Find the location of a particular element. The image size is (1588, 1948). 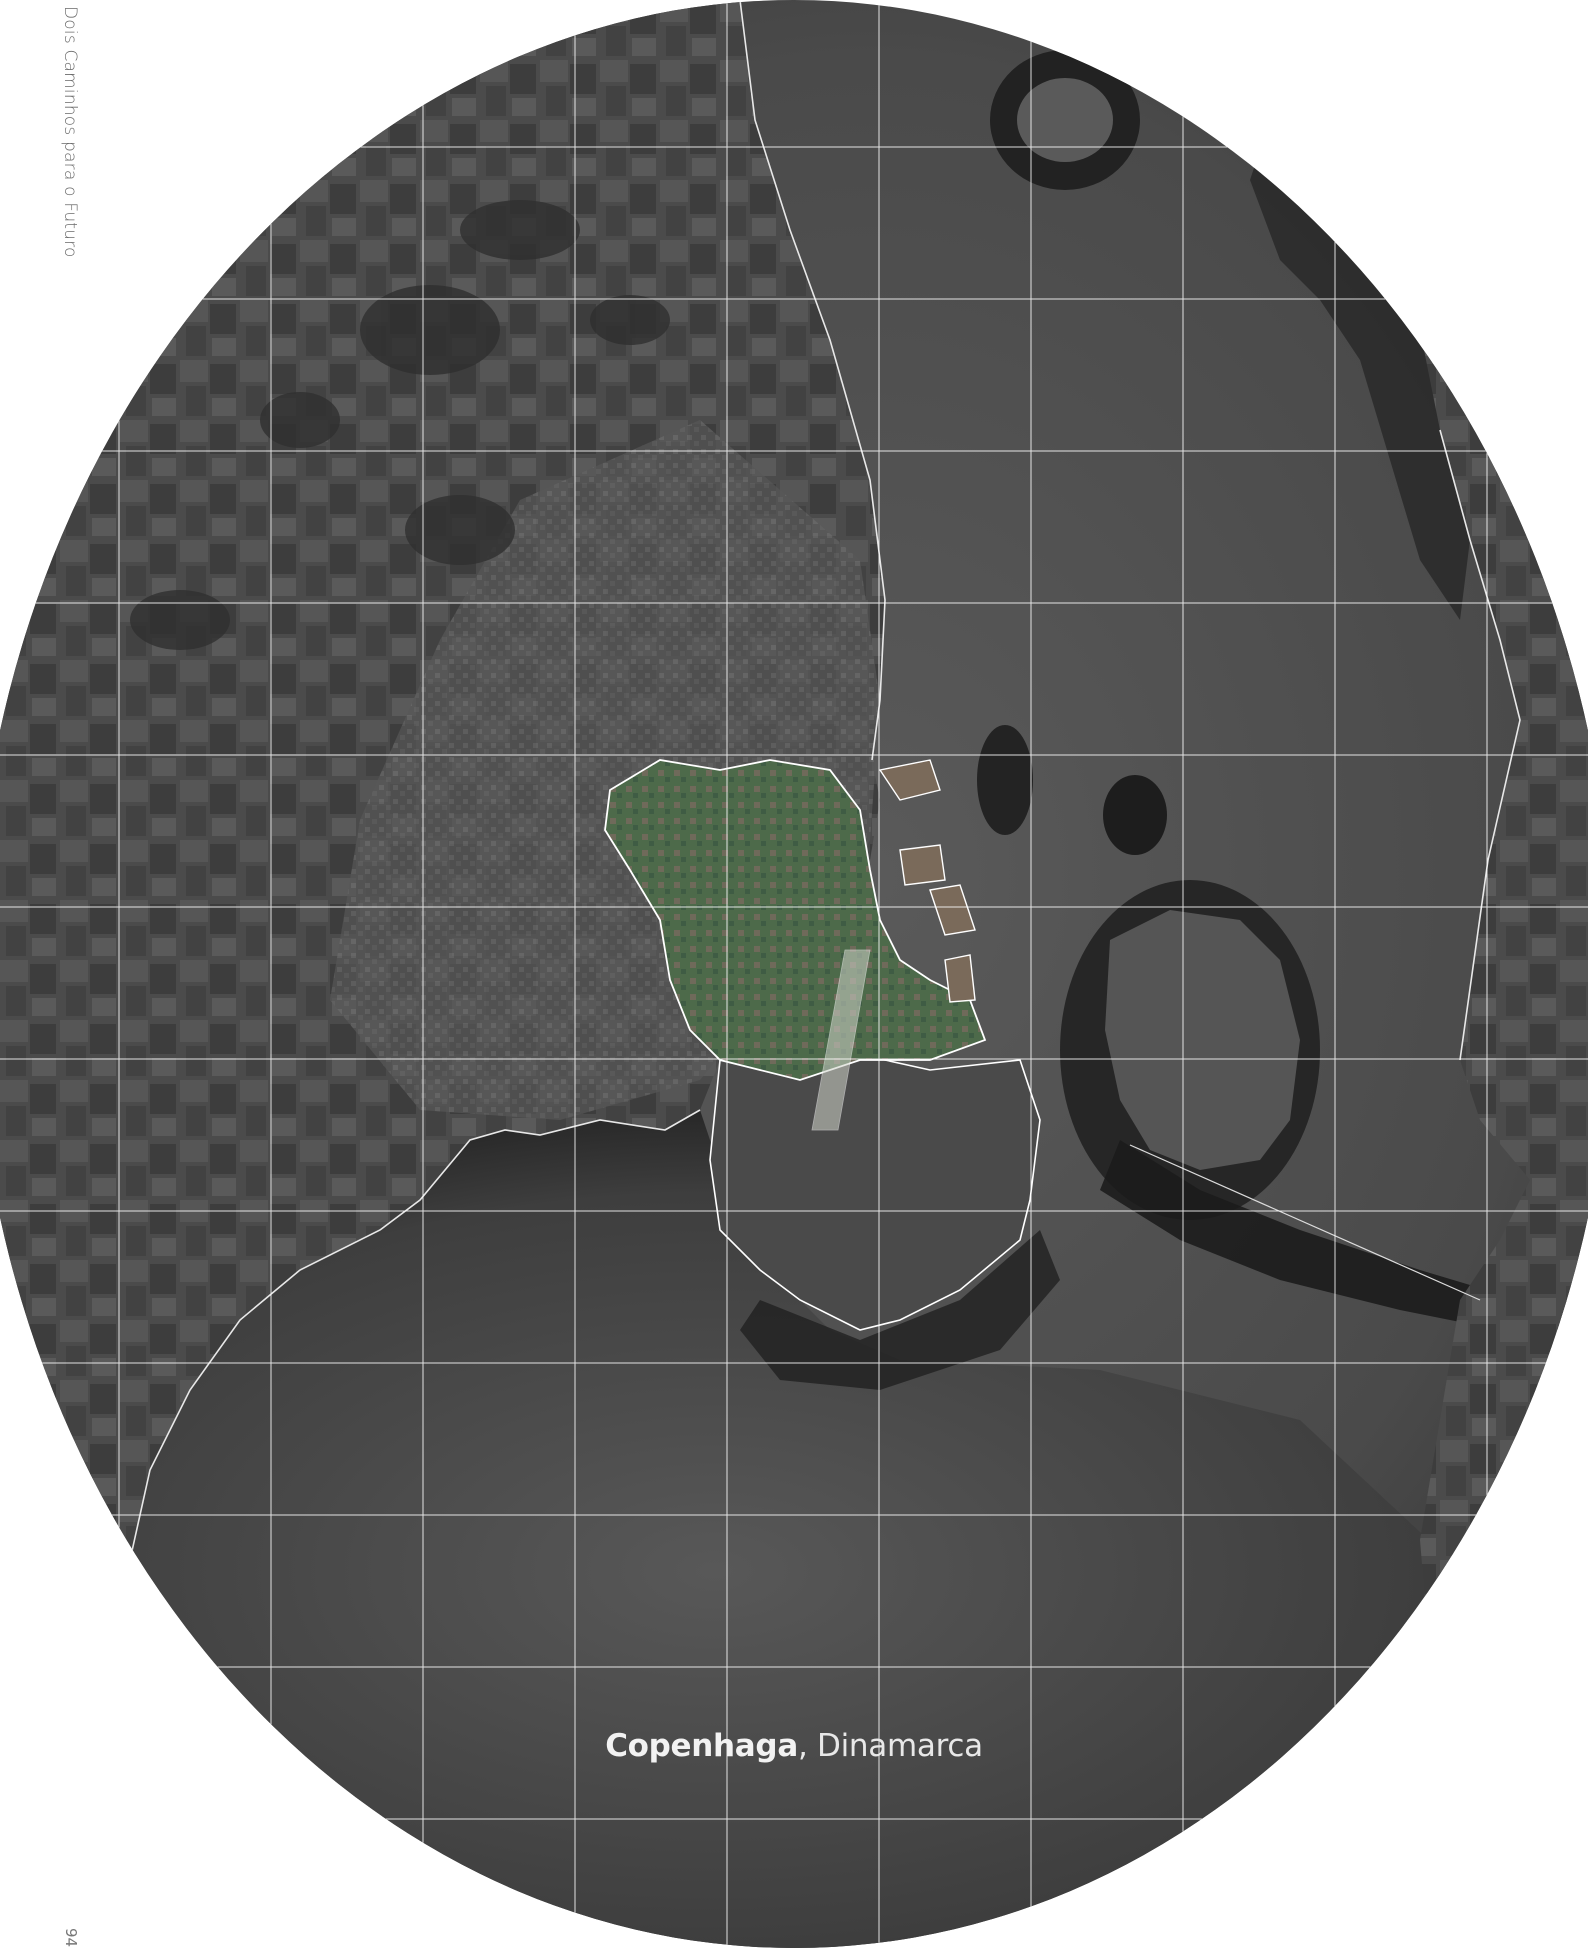

caption-country: Dinamarca is located at coordinates (900, 1746).